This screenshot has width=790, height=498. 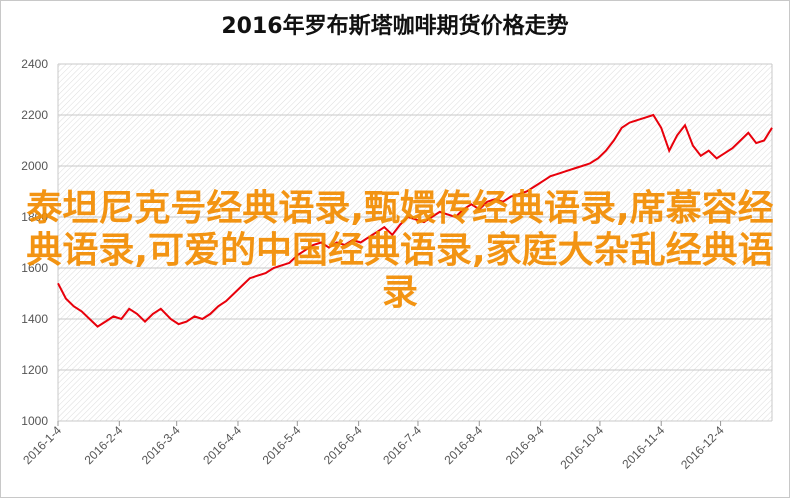 What do you see at coordinates (402, 445) in the screenshot?
I see `x-tick-label: 2016-7-4` at bounding box center [402, 445].